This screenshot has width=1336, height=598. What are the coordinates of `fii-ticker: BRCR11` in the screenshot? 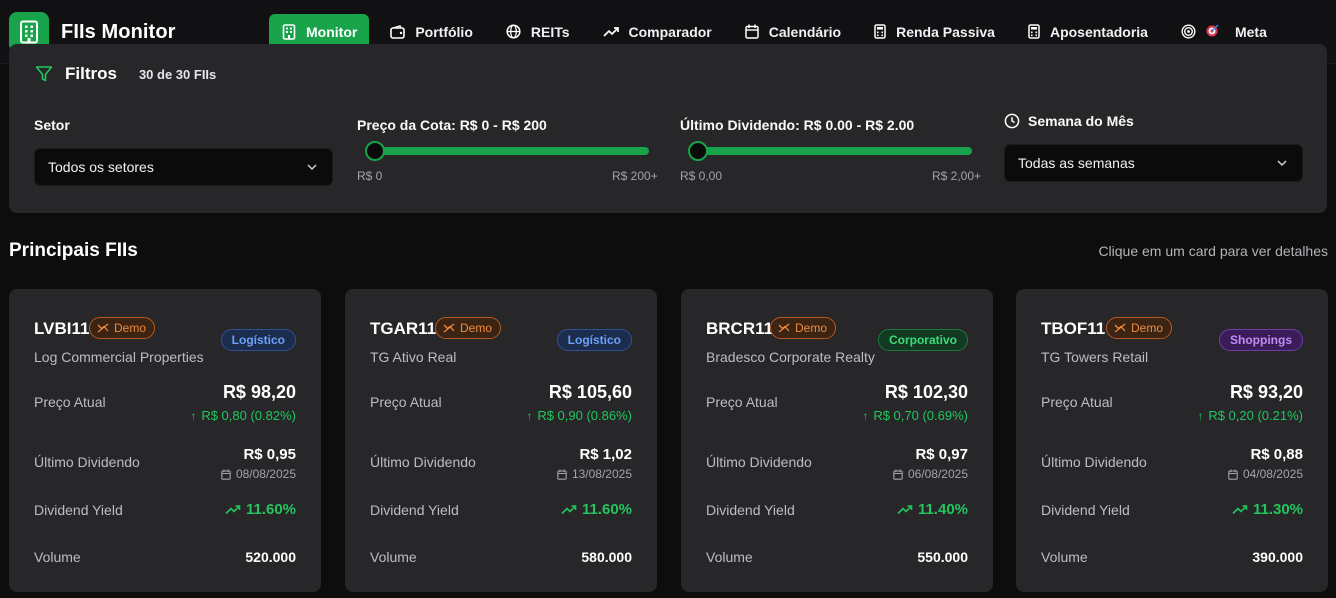 It's located at (740, 328).